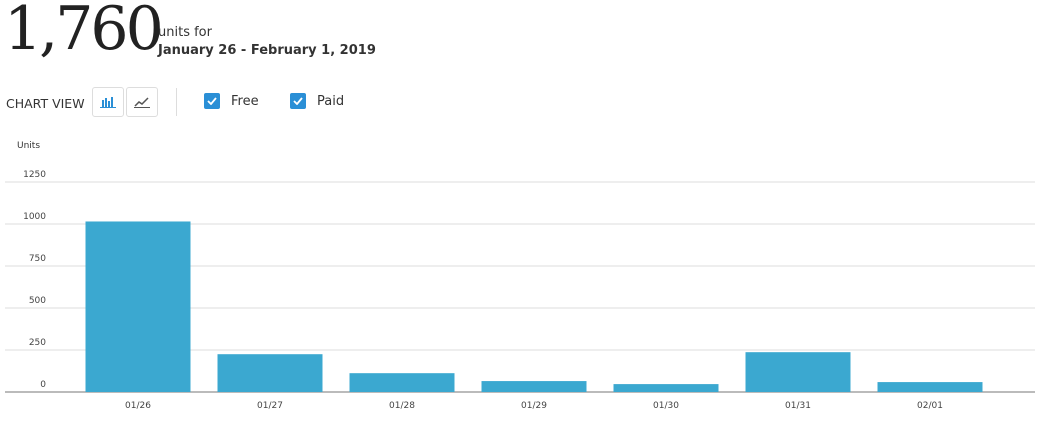 The height and width of the screenshot is (433, 1038). Describe the element at coordinates (34, 175) in the screenshot. I see `y-tick-label: 1250` at that location.